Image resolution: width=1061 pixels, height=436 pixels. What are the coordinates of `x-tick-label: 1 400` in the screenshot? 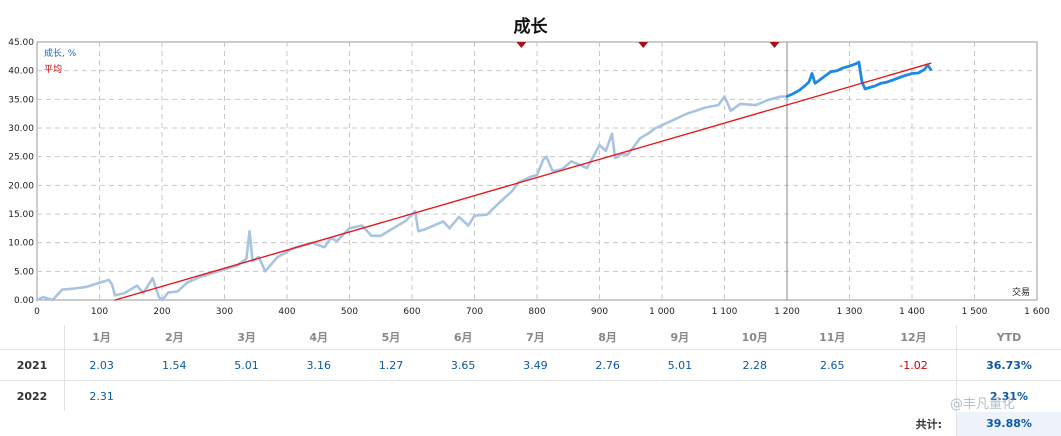 It's located at (912, 312).